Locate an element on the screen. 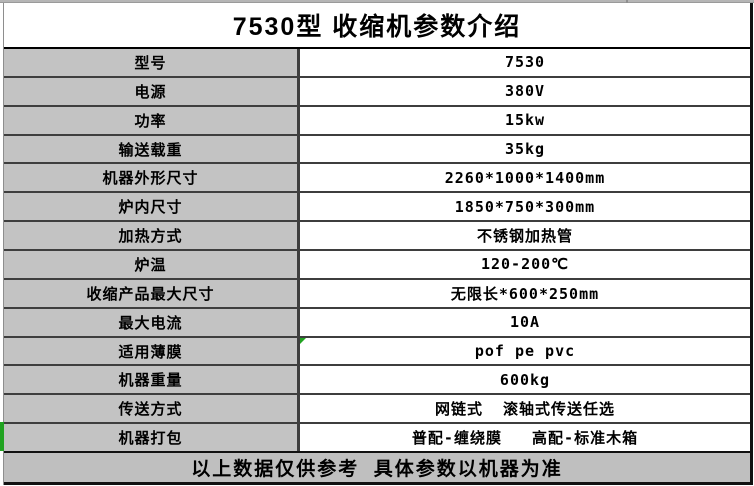  table-row: 电源 380V is located at coordinates (377, 92).